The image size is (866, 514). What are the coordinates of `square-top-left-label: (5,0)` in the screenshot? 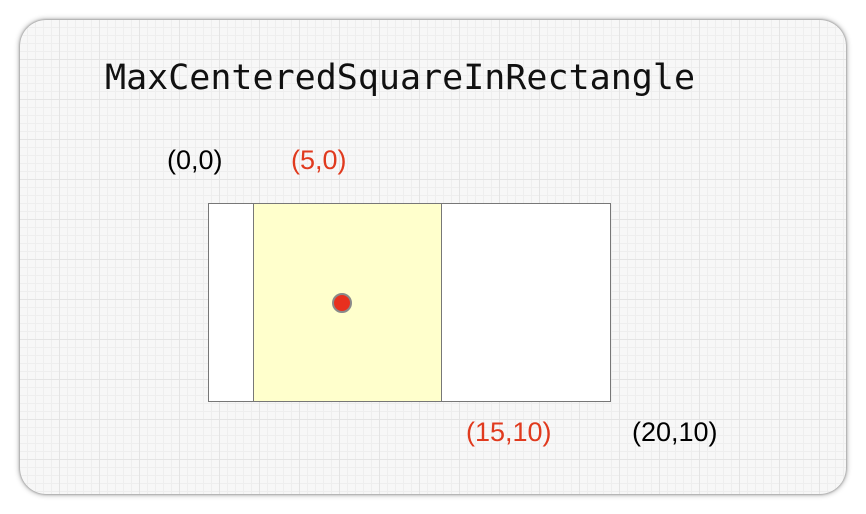 It's located at (319, 160).